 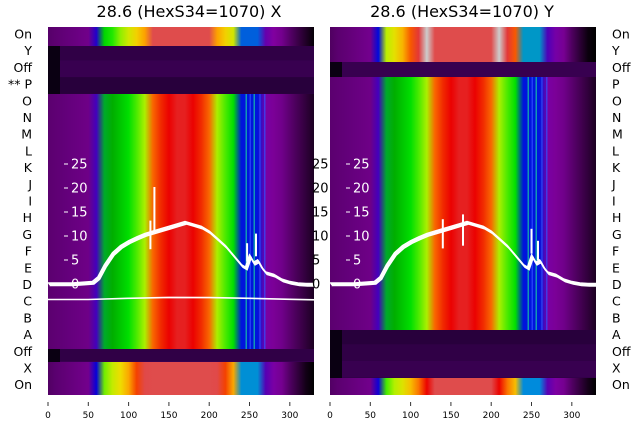 What do you see at coordinates (181, 378) in the screenshot?
I see `on-spectrum-band-bottom` at bounding box center [181, 378].